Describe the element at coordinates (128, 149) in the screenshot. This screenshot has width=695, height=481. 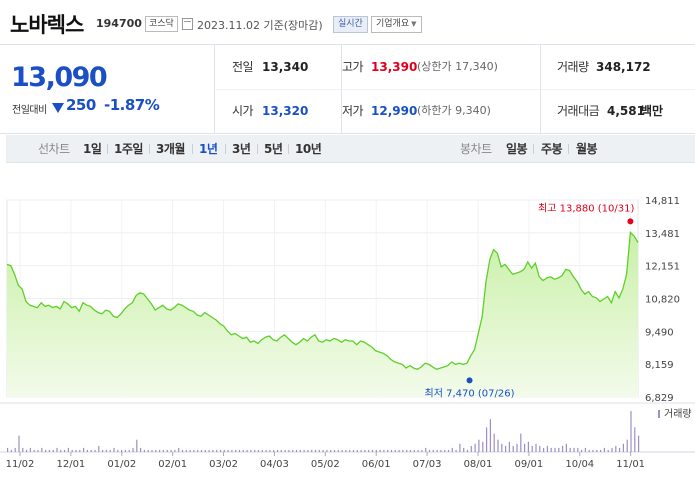
I see `tab-period-1w: 1주일` at that location.